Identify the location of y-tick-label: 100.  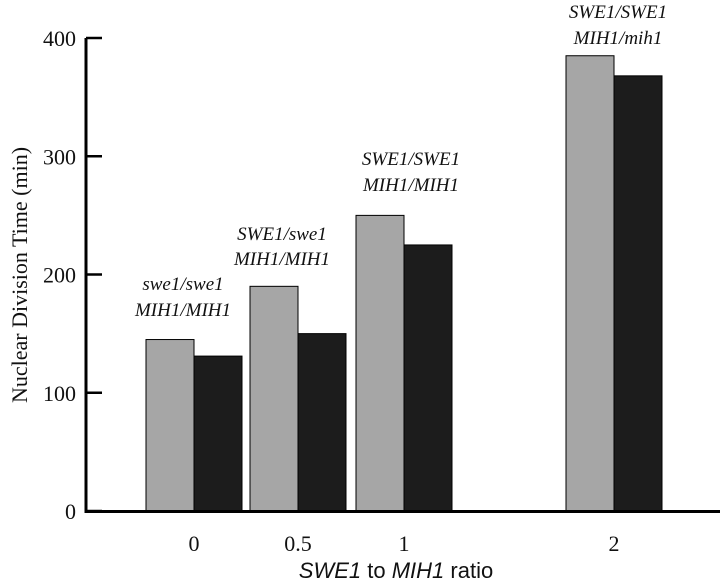
(59, 393).